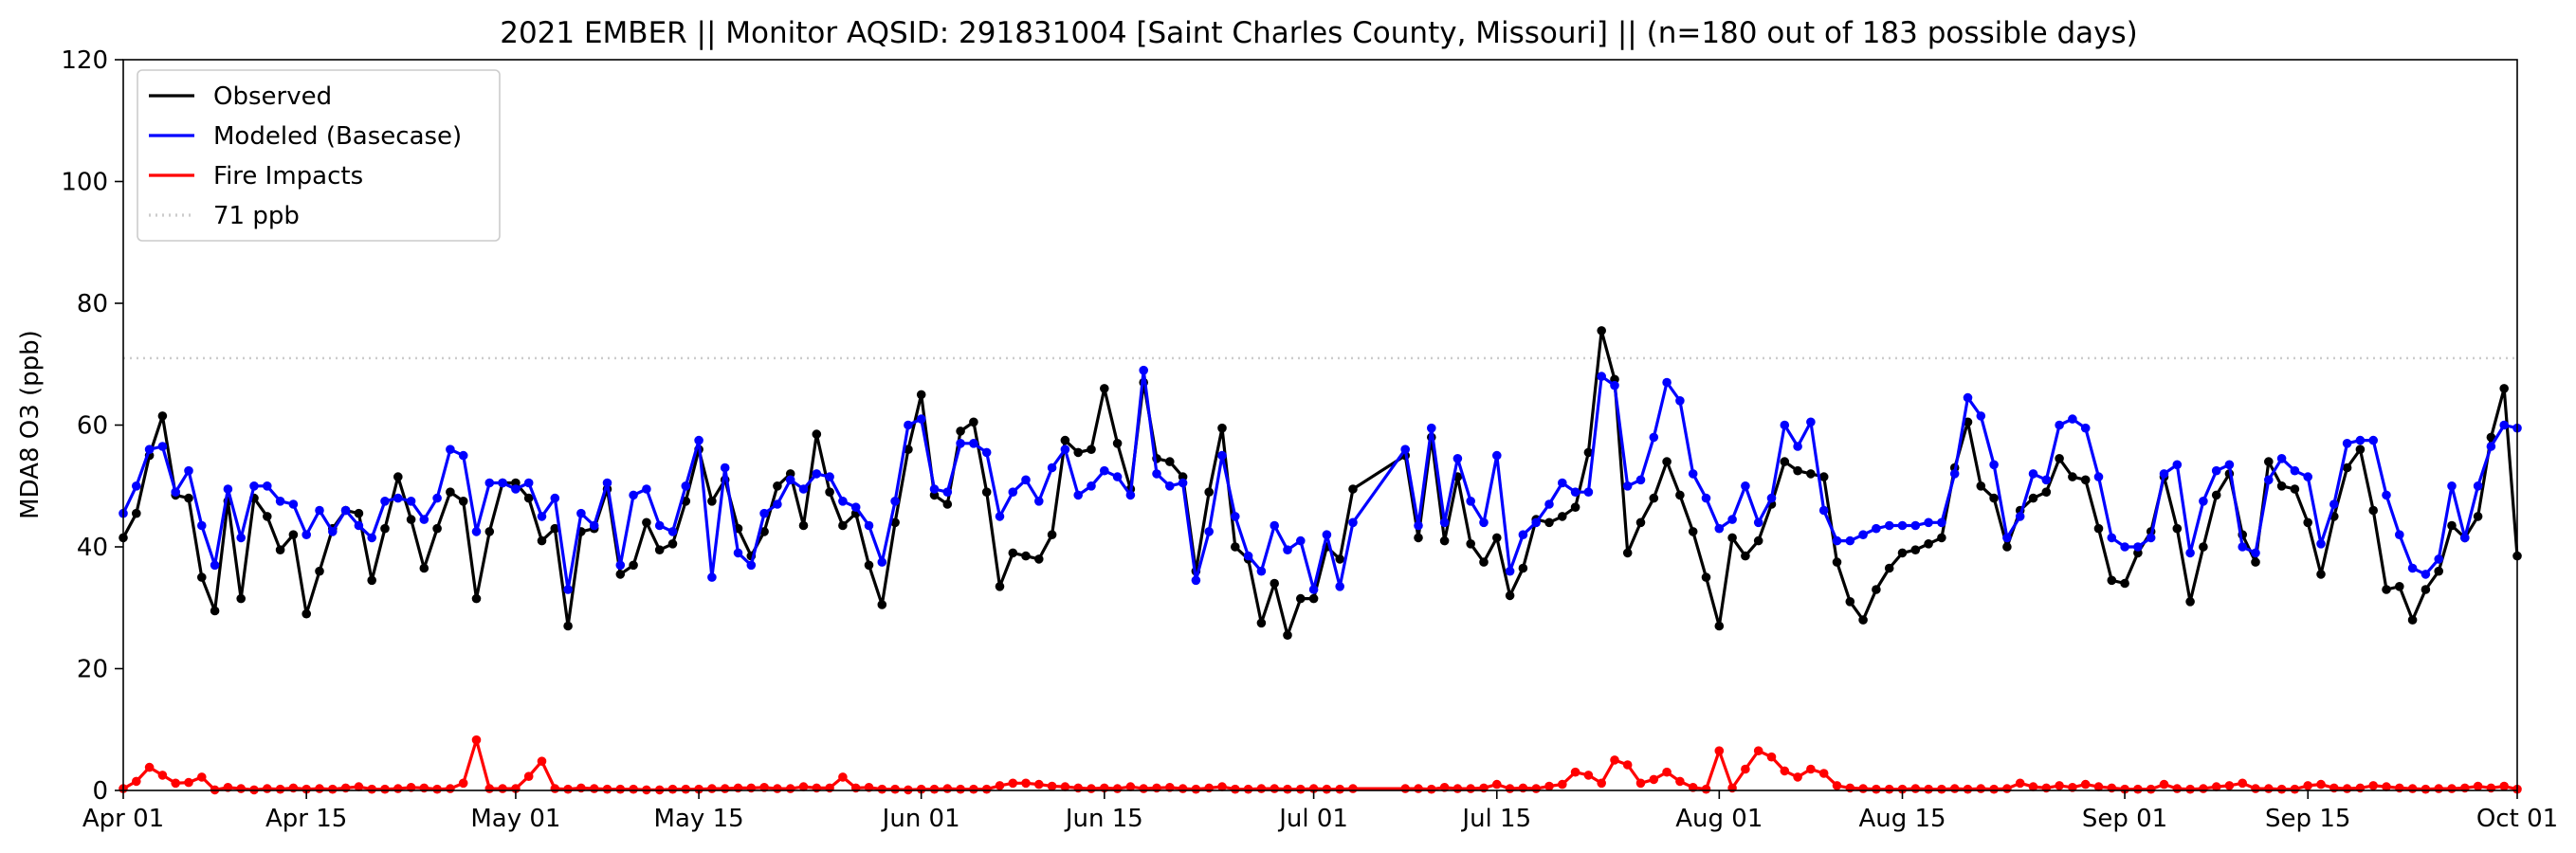 The width and height of the screenshot is (2576, 853). What do you see at coordinates (92, 426) in the screenshot?
I see `y-tick-label: 60` at bounding box center [92, 426].